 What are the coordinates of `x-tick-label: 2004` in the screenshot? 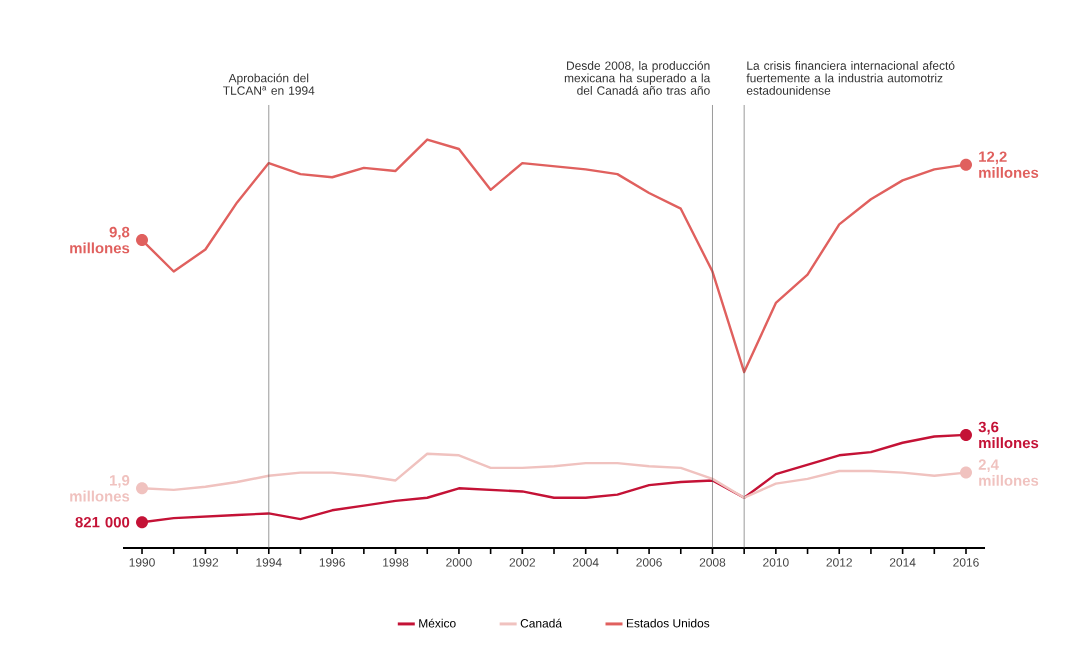 It's located at (586, 562).